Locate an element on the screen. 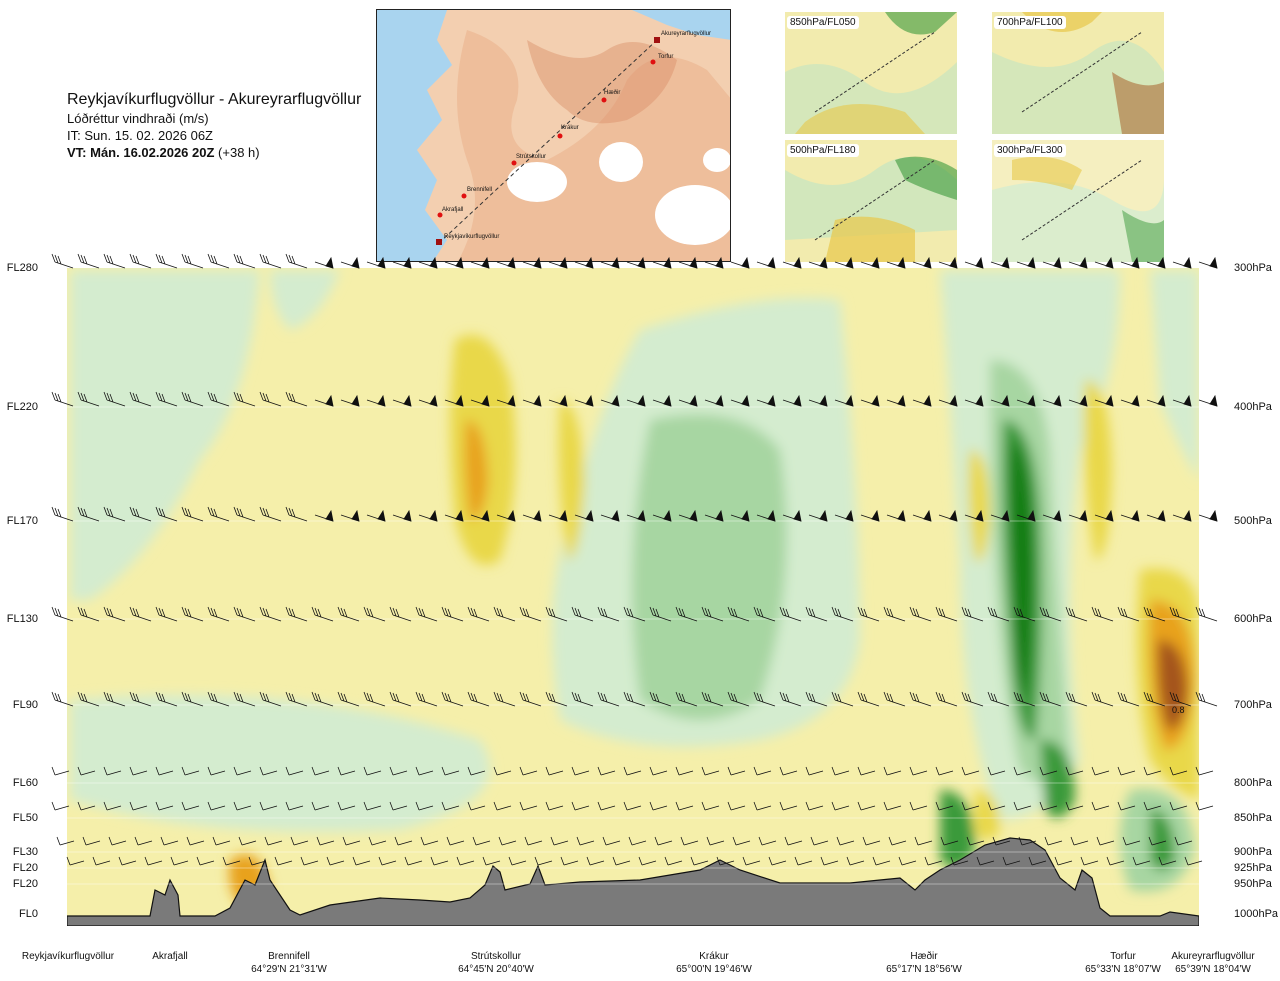 This screenshot has width=1280, height=981. pressure-level-label: 850hPa is located at coordinates (1253, 818).